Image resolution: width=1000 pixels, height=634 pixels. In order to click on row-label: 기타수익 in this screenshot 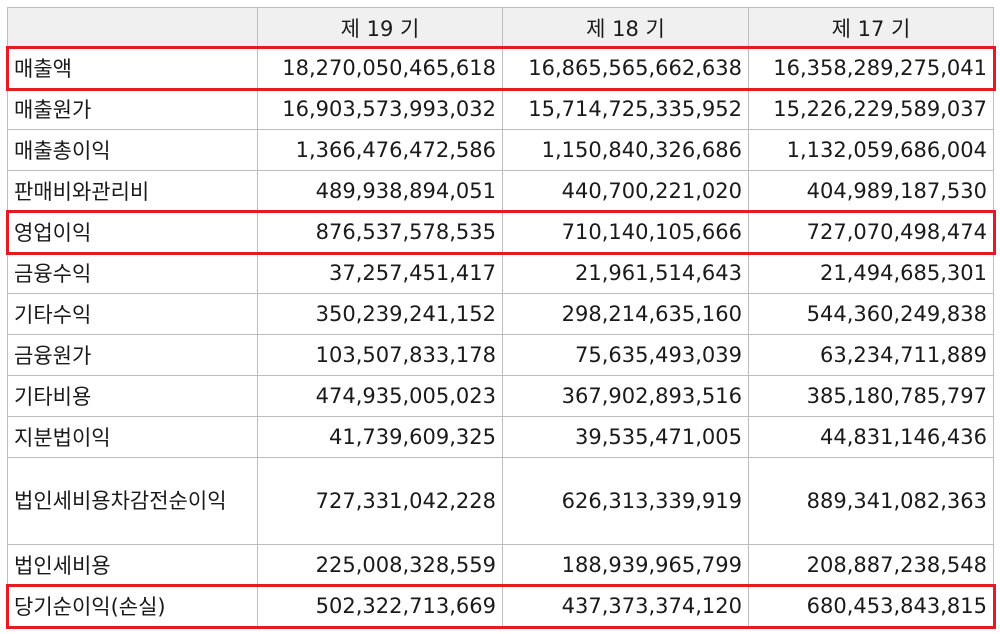, I will do `click(132, 314)`.